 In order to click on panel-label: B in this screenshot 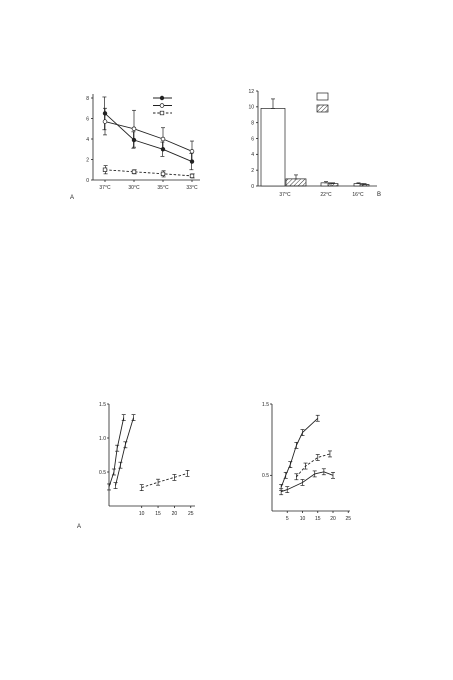, I will do `click(379, 195)`.